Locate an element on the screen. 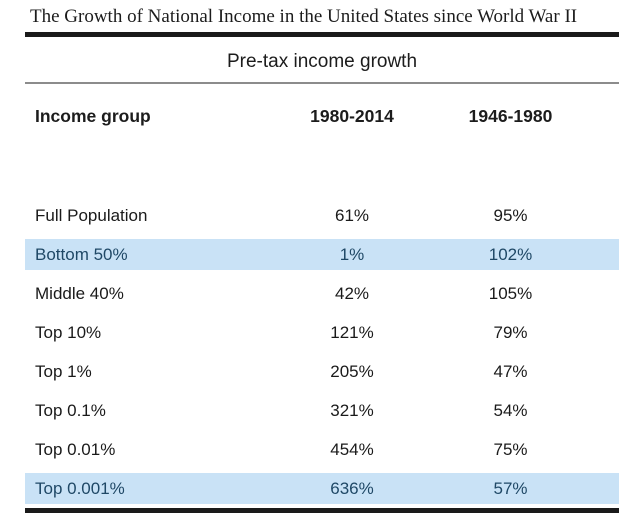 The image size is (640, 513). table-row: Top 10% 121% 79% is located at coordinates (322, 332).